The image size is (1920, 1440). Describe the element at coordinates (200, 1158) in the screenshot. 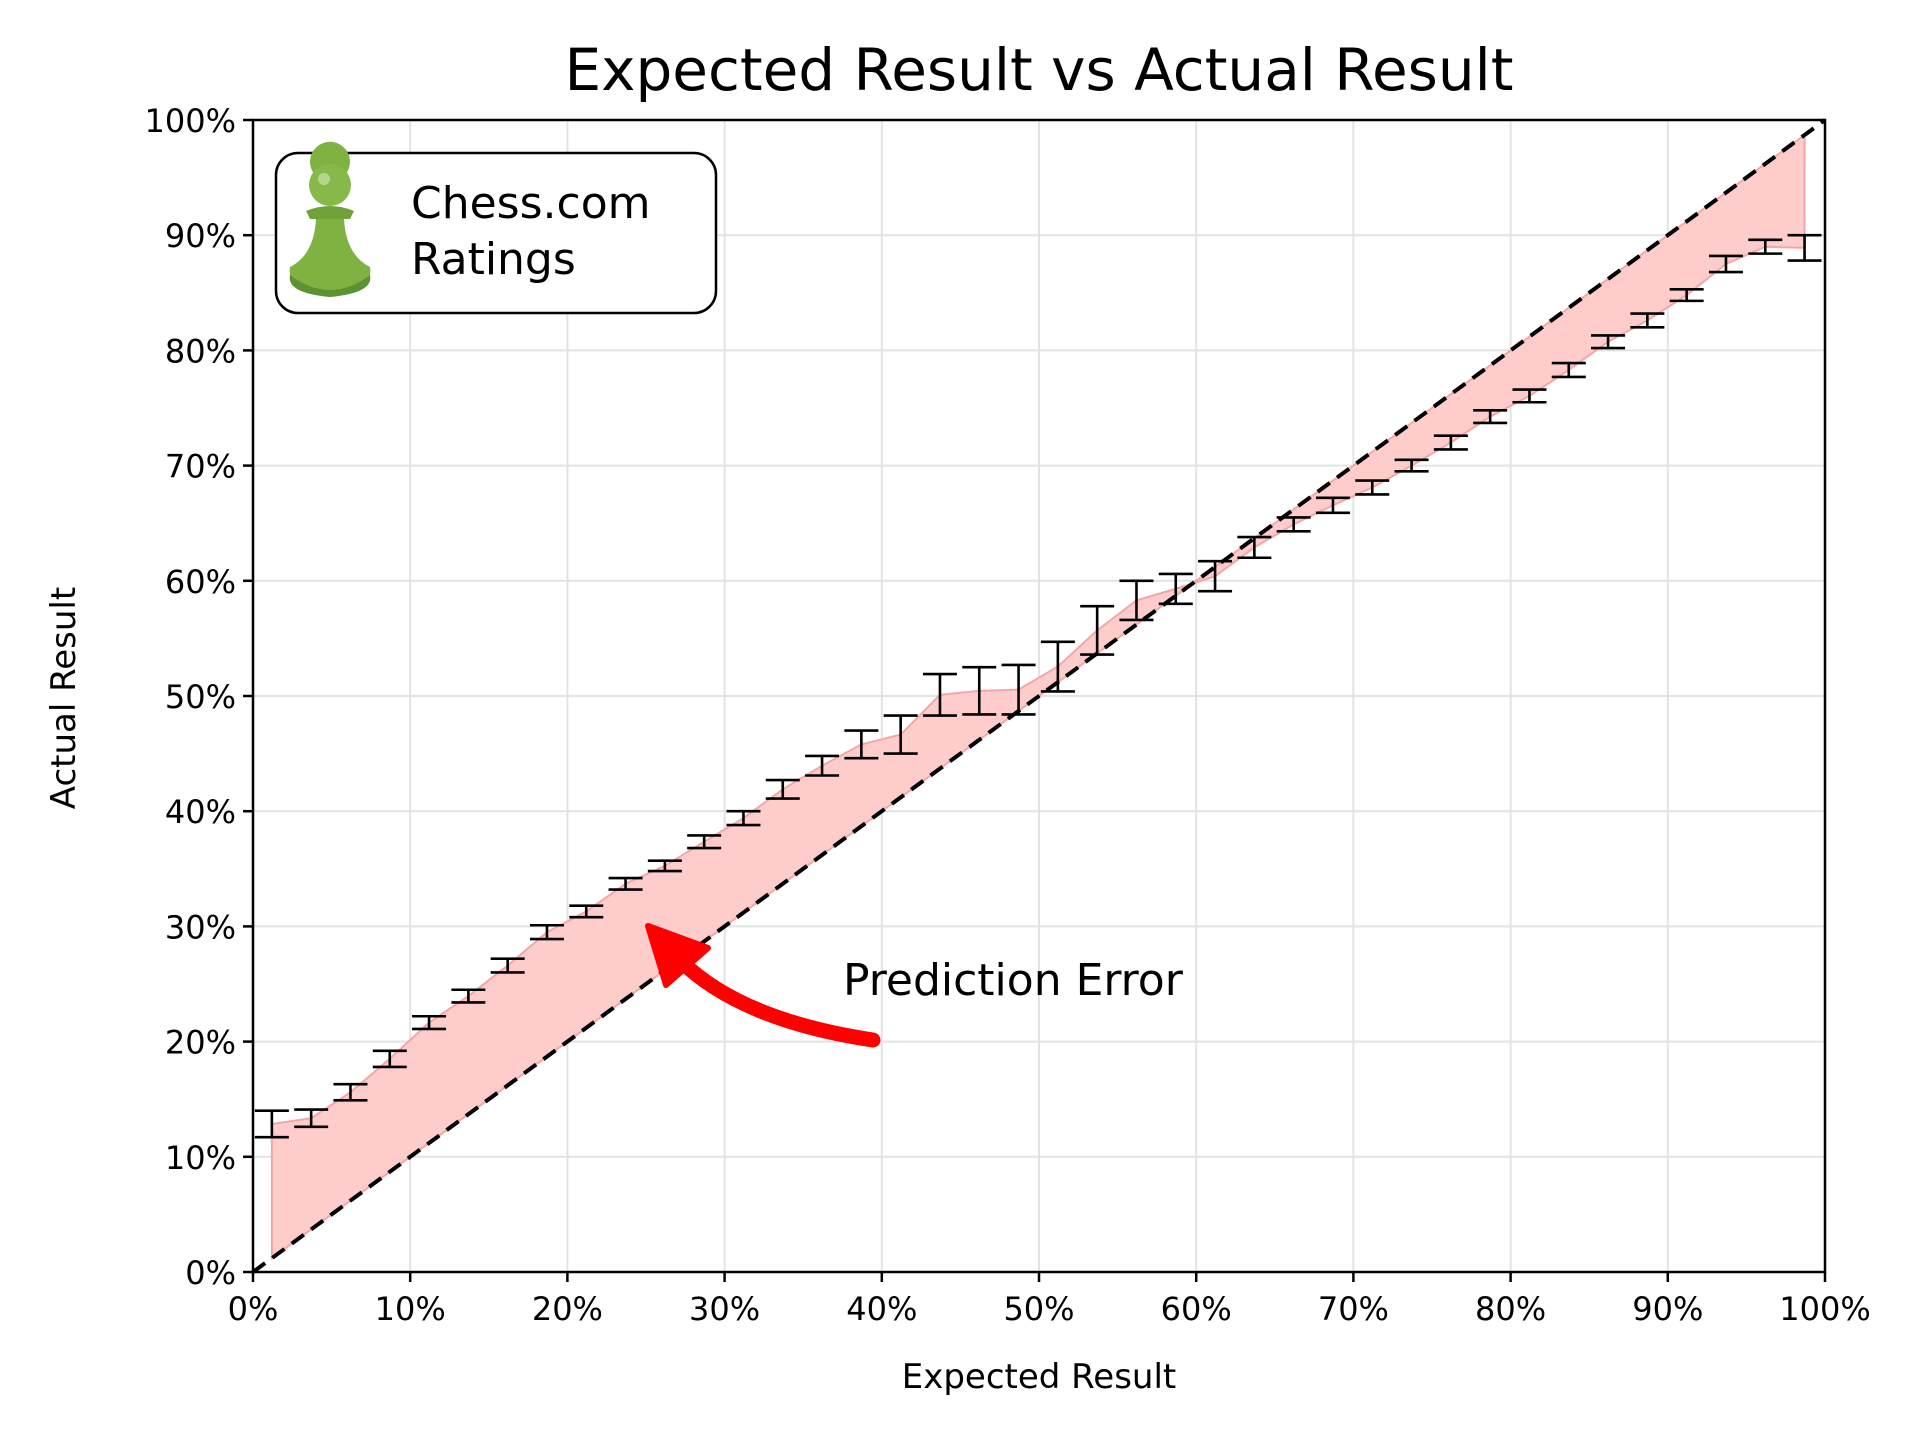

I see `y-tick-label: 10%` at that location.